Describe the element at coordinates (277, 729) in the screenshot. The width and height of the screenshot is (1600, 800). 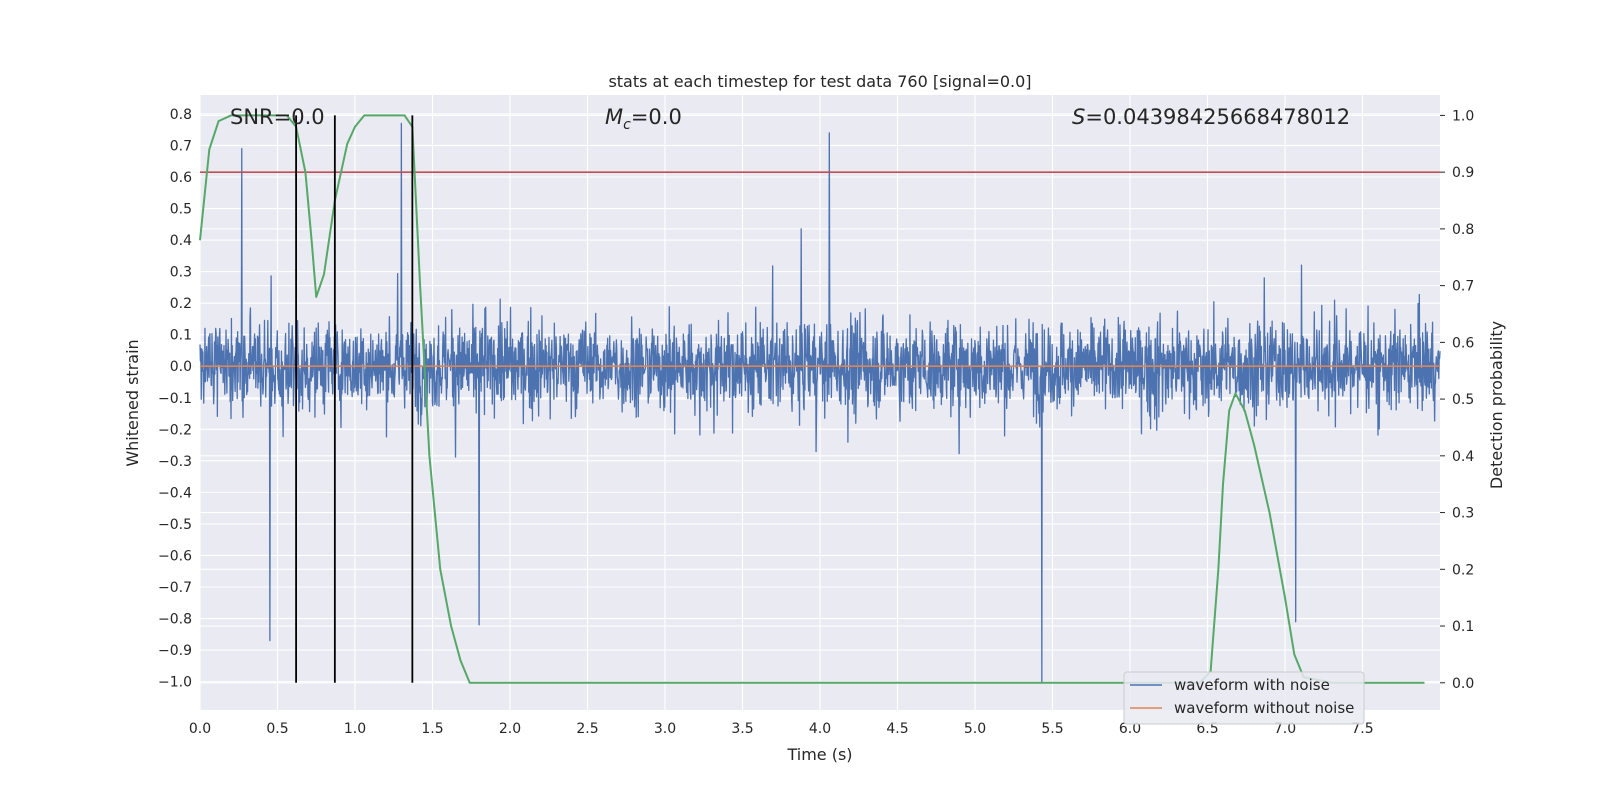
I see `x-tick-label: 0.5` at that location.